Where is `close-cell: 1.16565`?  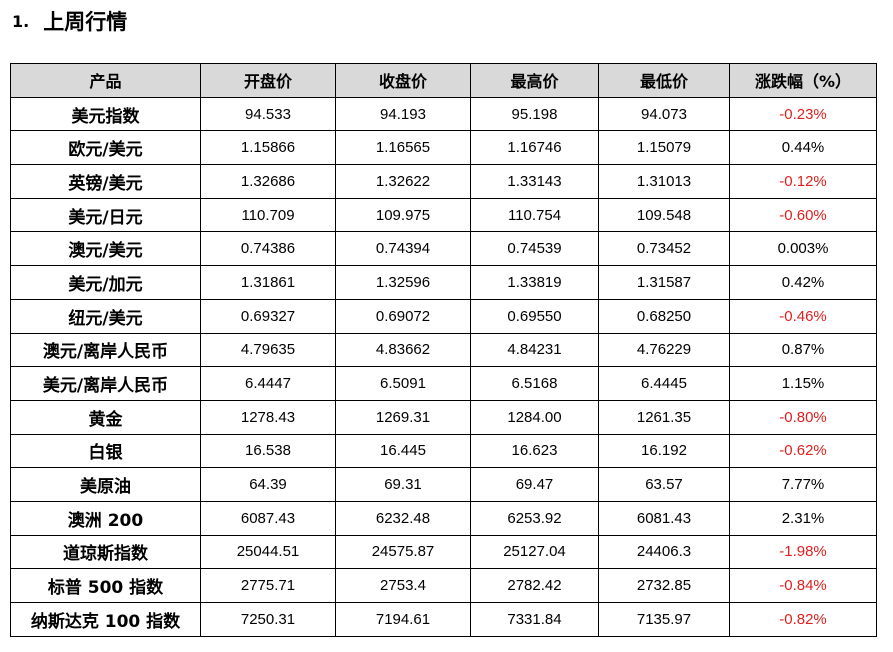 close-cell: 1.16565 is located at coordinates (403, 148).